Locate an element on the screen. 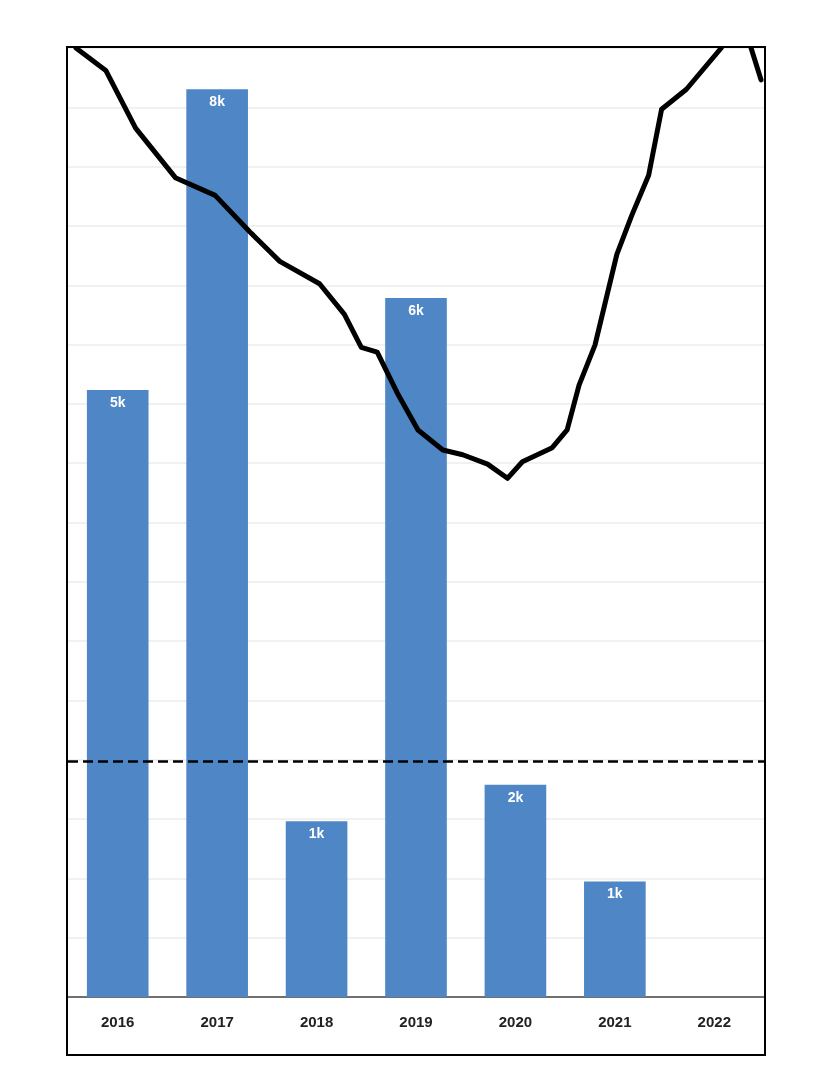  x-tick-label: 2017 is located at coordinates (217, 1021).